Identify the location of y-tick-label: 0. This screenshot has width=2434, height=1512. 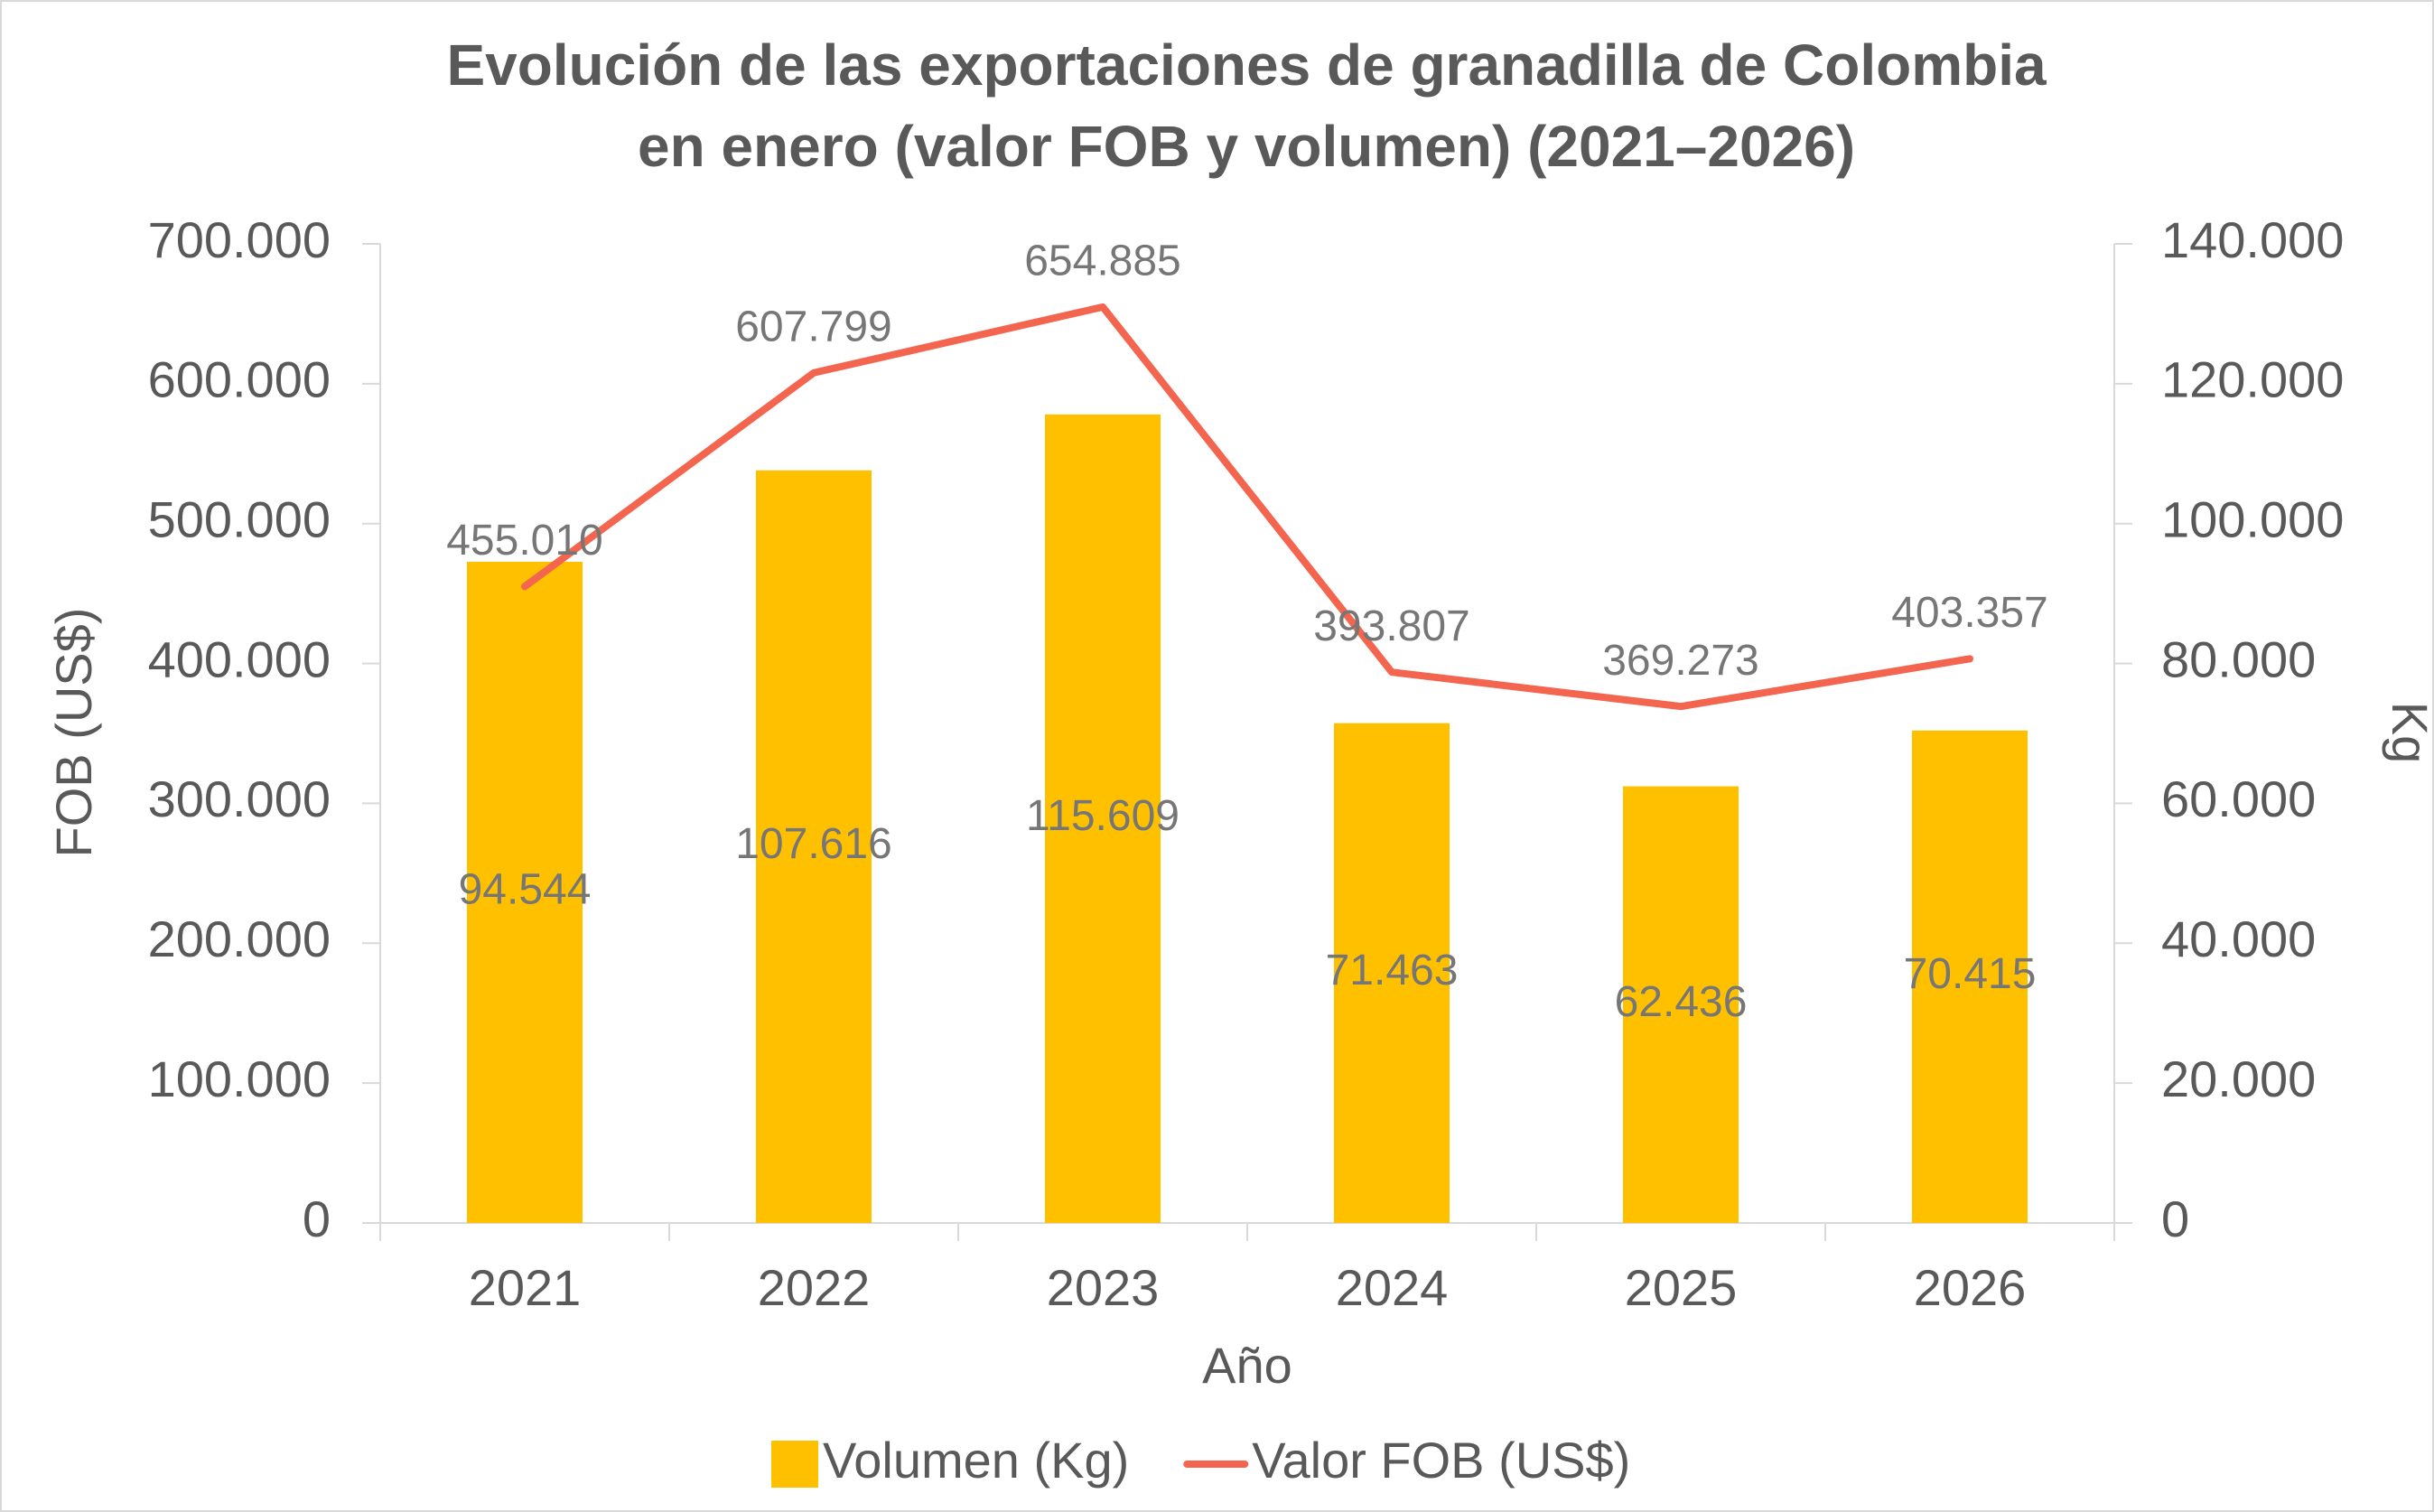
(317, 1218).